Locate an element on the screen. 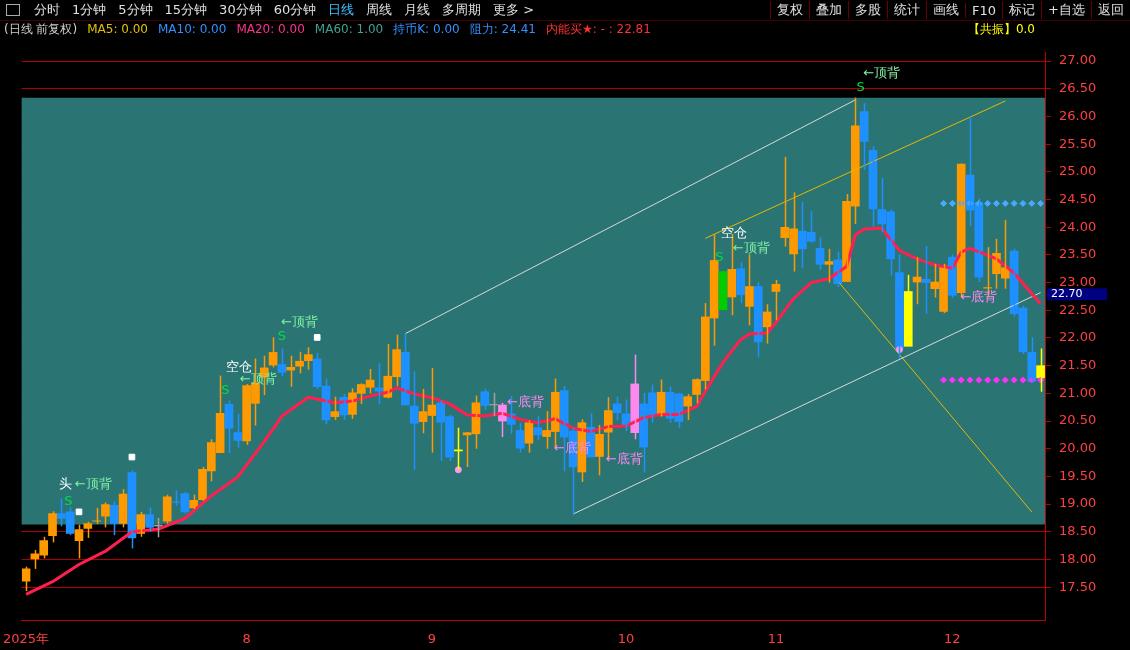 This screenshot has width=1130, height=650. text: 多周期 is located at coordinates (462, 10).